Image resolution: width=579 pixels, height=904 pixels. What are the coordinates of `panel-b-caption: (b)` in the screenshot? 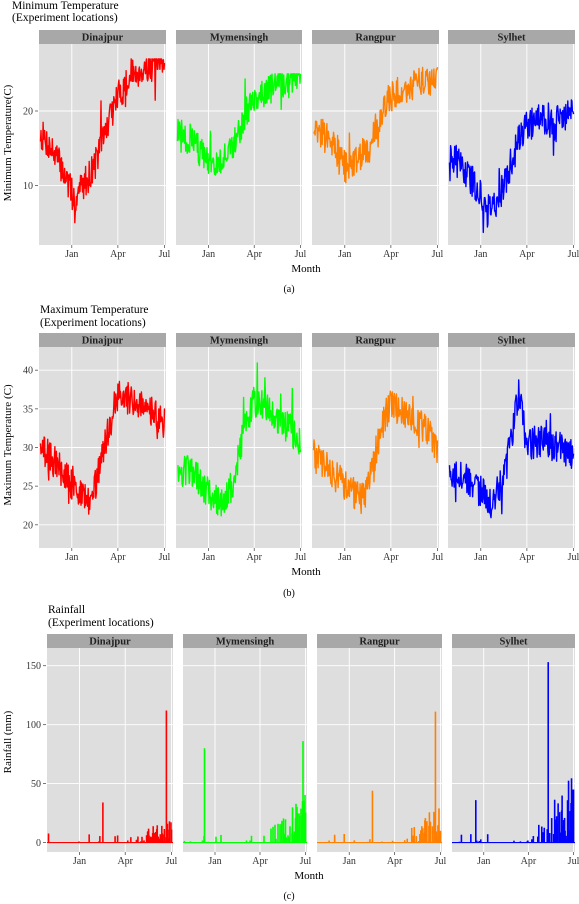 It's located at (289, 593).